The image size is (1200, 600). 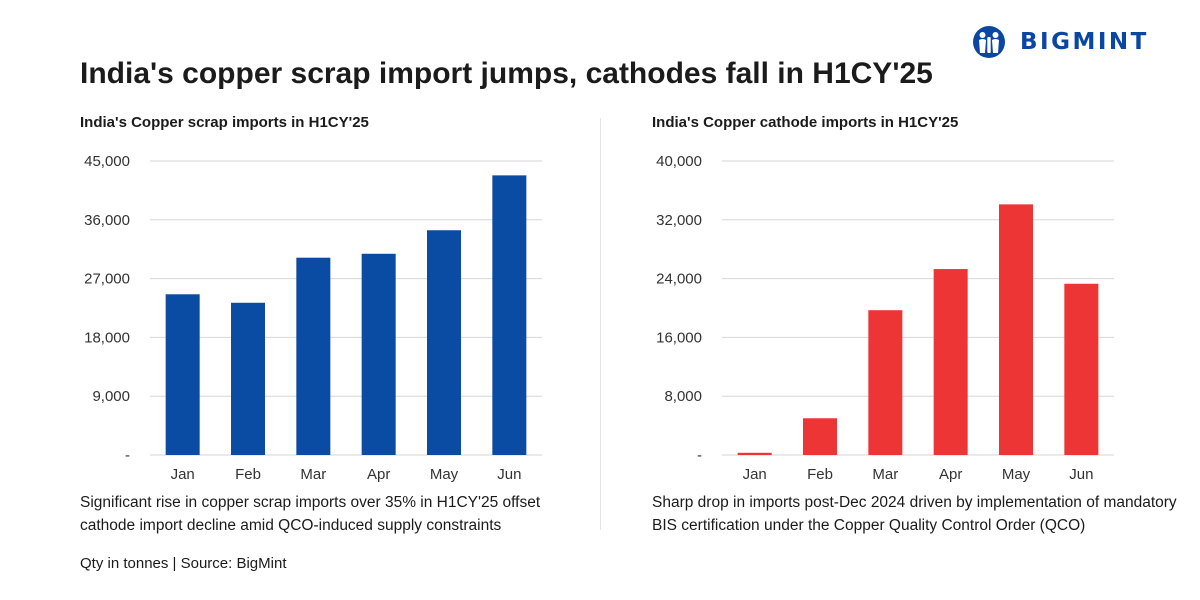 I want to click on scrap-y-tick-label: -, so click(x=127, y=455).